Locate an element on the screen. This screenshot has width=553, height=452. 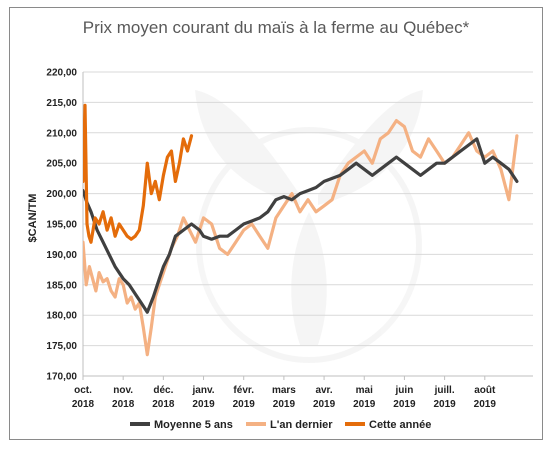
y-tick-label: 215,00 is located at coordinates (61, 103).